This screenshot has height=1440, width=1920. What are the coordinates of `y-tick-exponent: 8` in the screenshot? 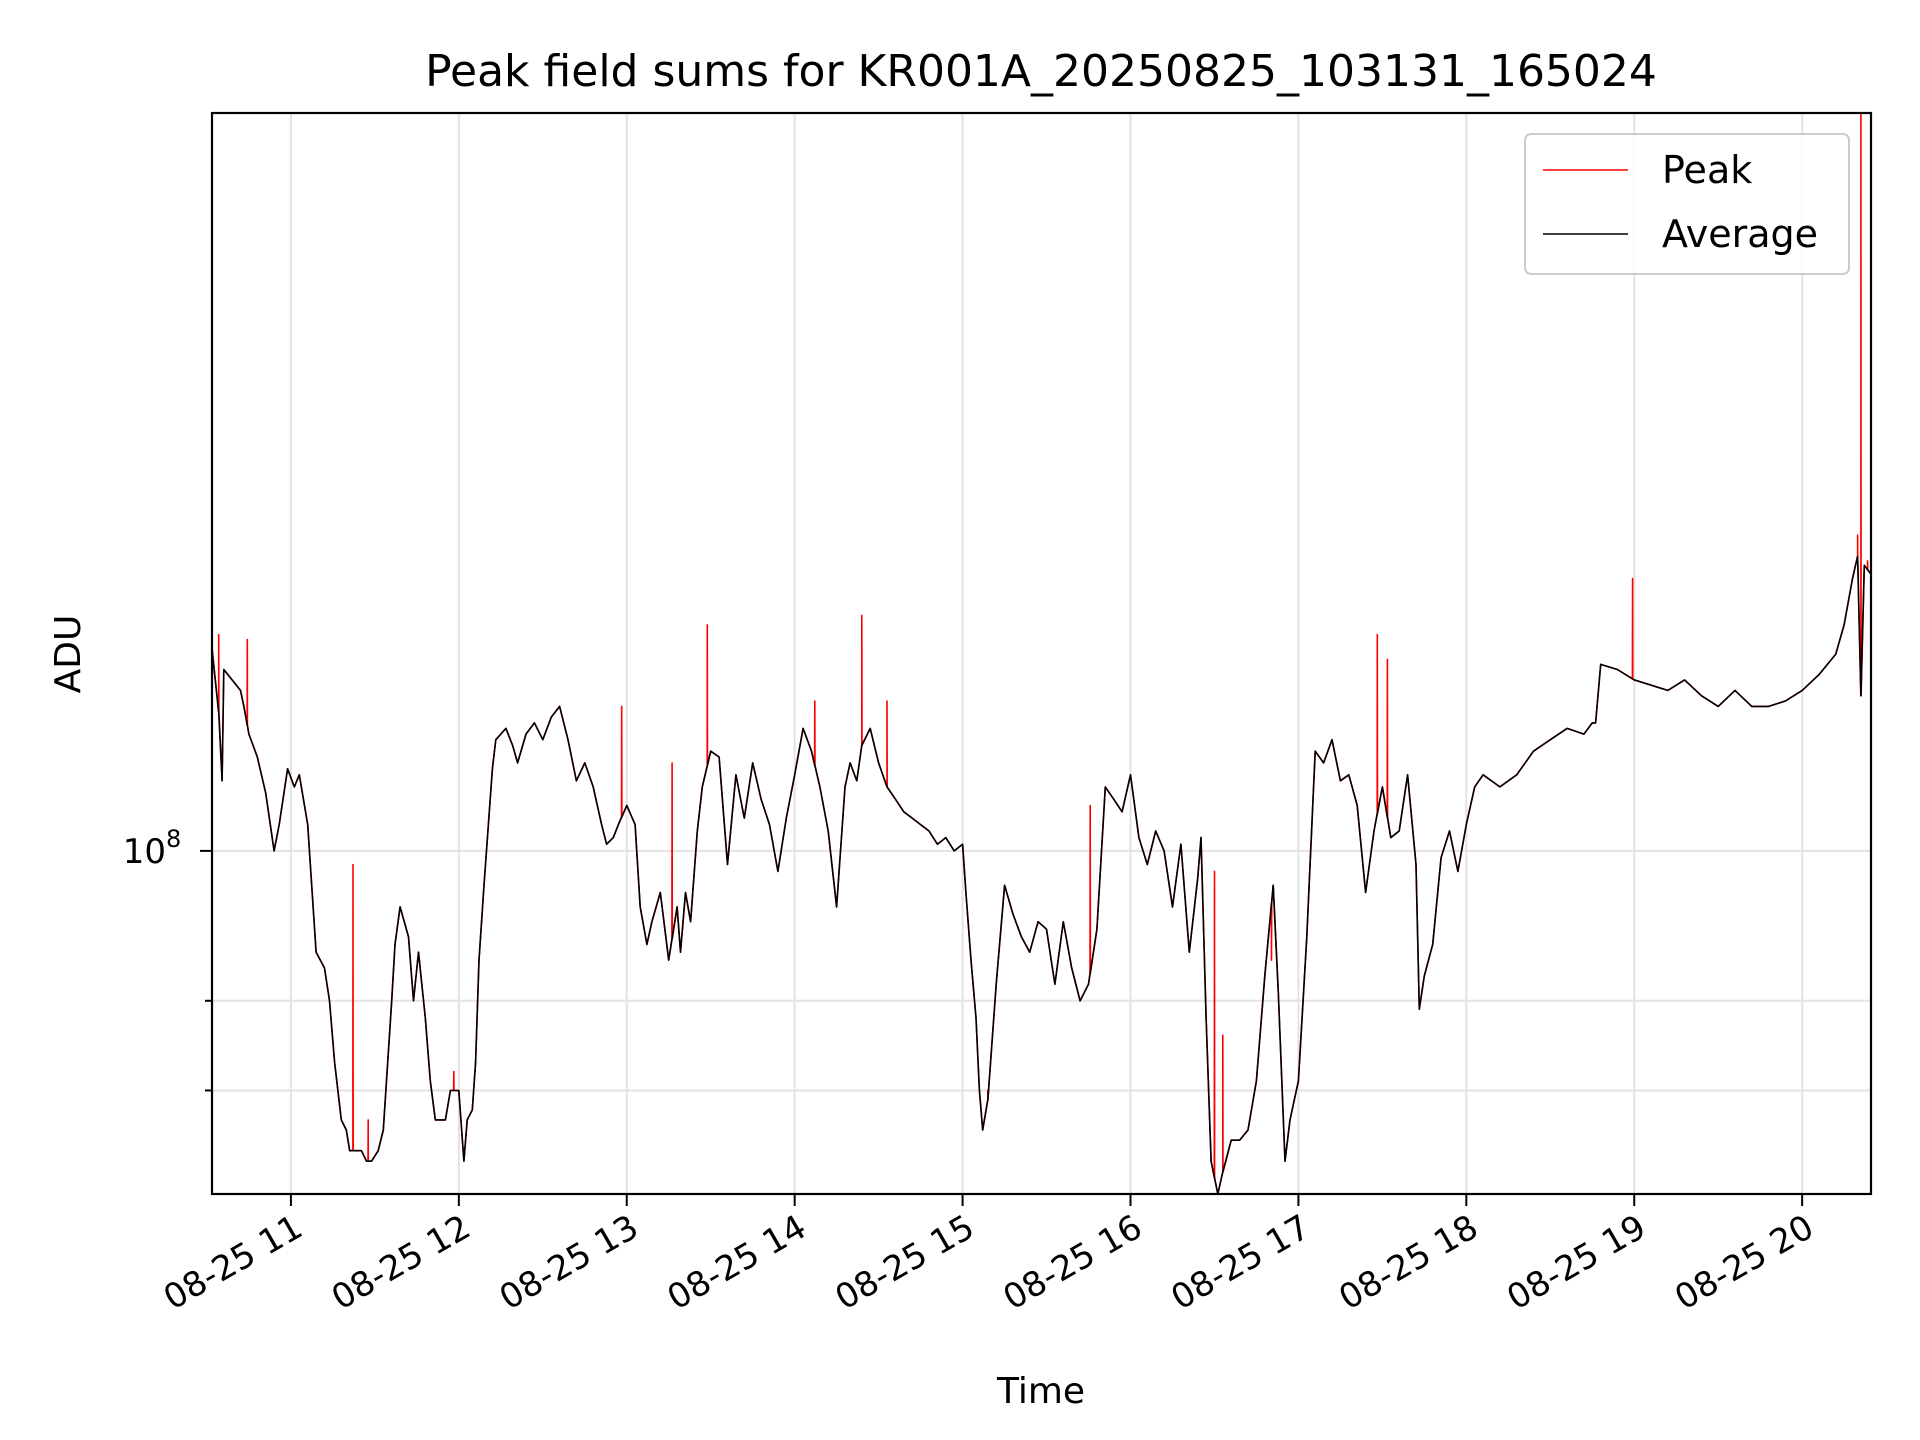 It's located at (173, 839).